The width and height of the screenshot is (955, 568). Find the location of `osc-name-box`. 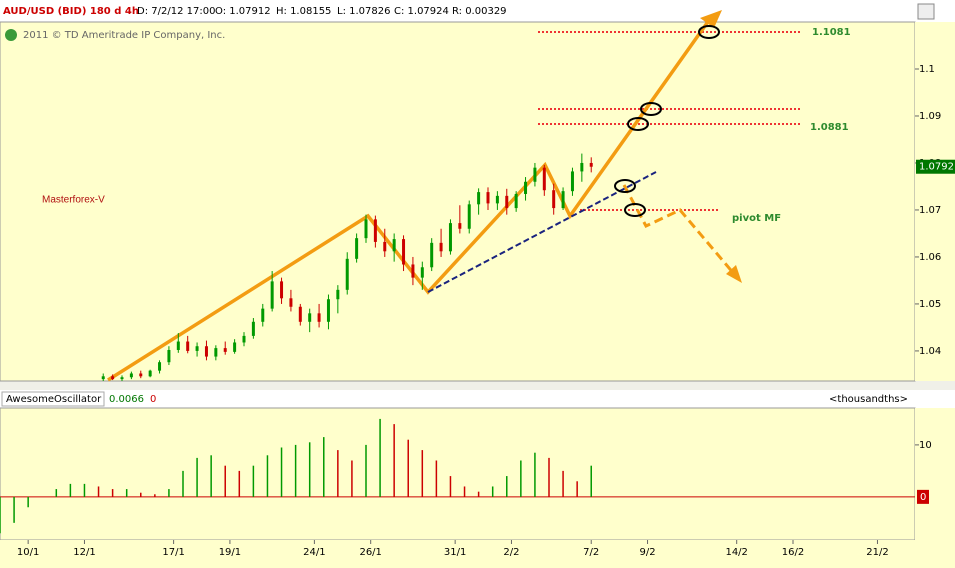

osc-name-box is located at coordinates (53, 399).